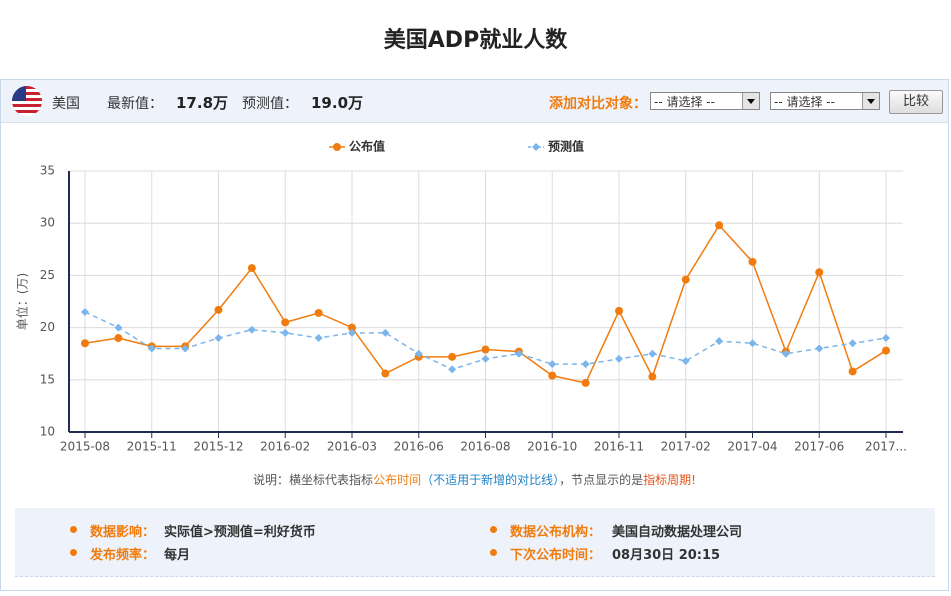 The image size is (951, 596). What do you see at coordinates (135, 104) in the screenshot?
I see `latest-label: 最新值：` at bounding box center [135, 104].